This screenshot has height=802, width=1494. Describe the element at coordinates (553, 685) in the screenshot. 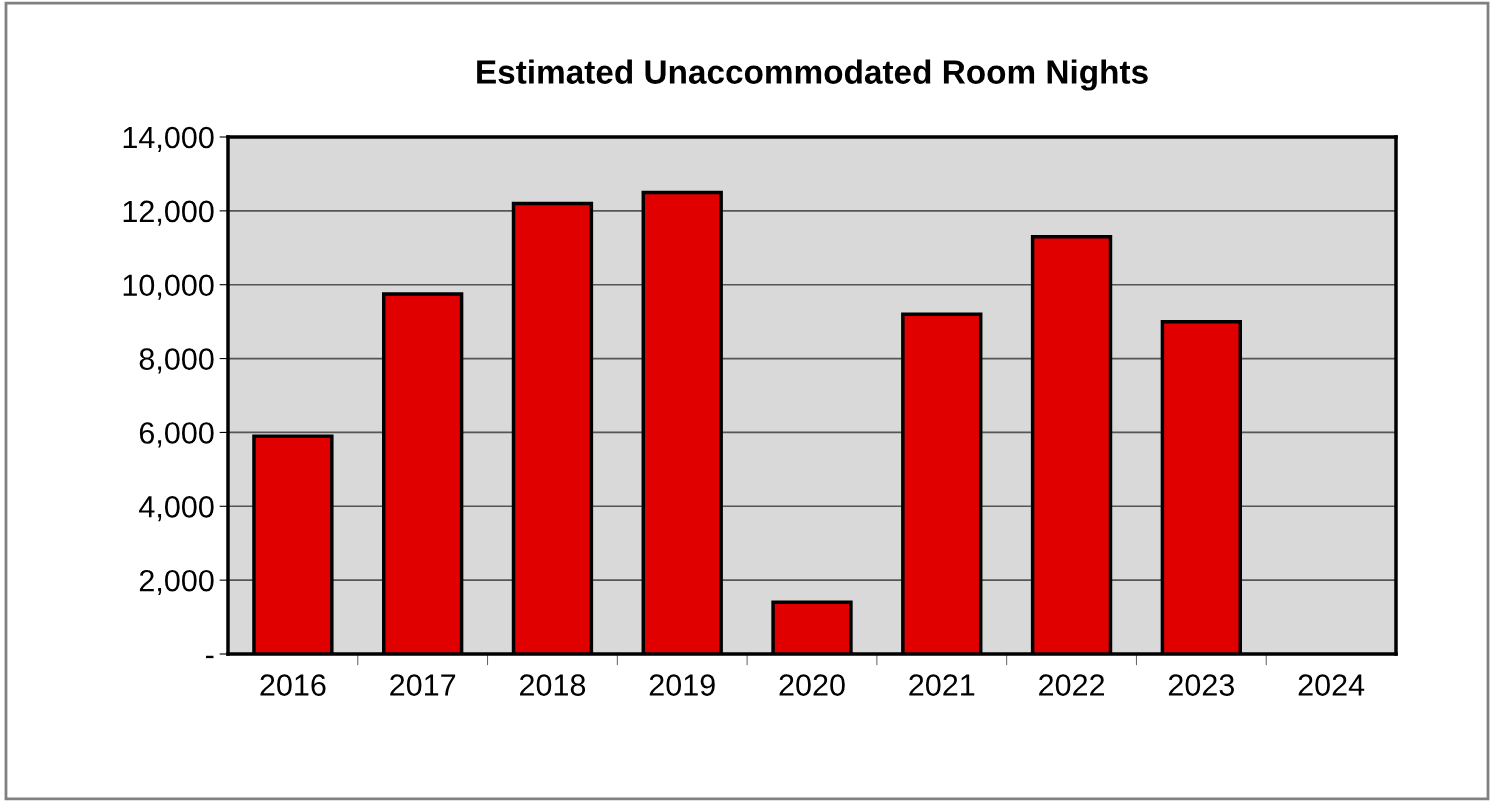

I see `x-tick-label: 2018` at that location.